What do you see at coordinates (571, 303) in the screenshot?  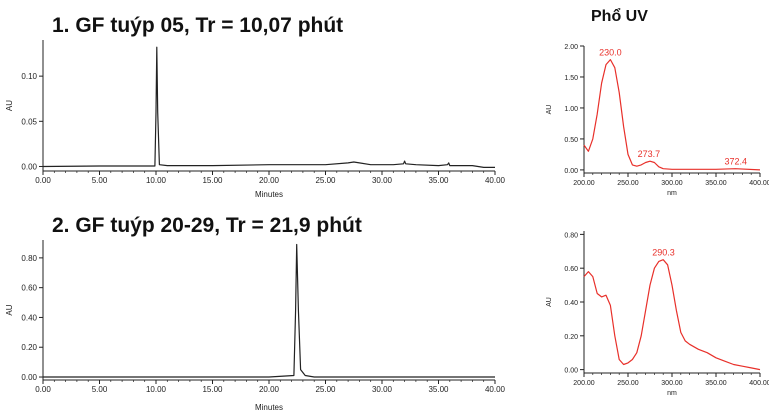 I see `uv2-y-tick-label: 0.40` at bounding box center [571, 303].